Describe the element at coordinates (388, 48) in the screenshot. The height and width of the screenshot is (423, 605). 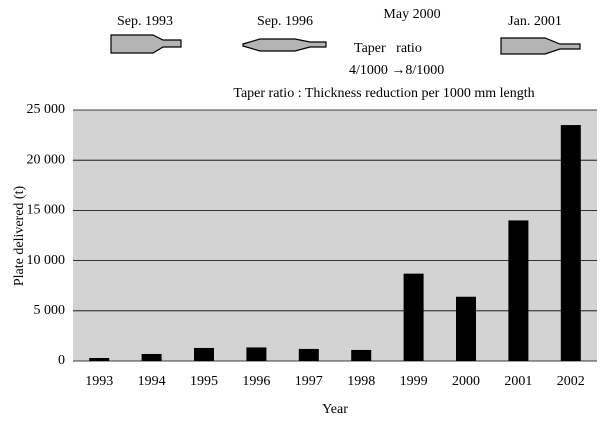
I see `annotation: Taper ratio` at that location.